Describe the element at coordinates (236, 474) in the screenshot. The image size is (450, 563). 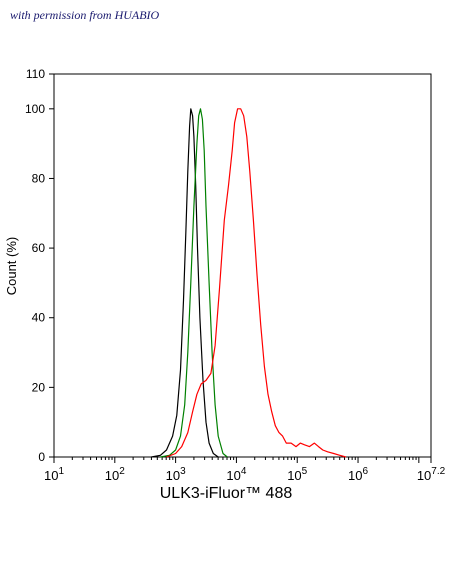
I see `x-tick-label: 10⁴` at that location.